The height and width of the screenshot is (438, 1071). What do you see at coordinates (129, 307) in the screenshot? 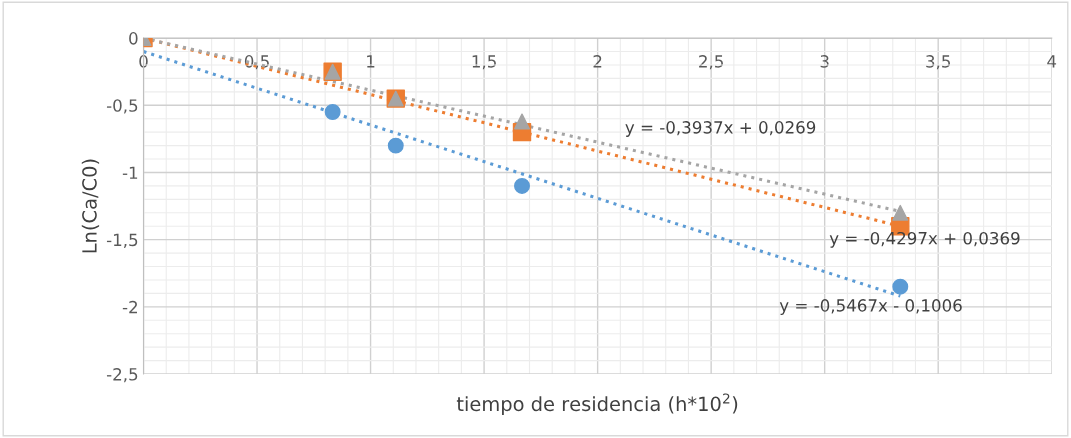
I see `y-tick-label: -2` at bounding box center [129, 307].